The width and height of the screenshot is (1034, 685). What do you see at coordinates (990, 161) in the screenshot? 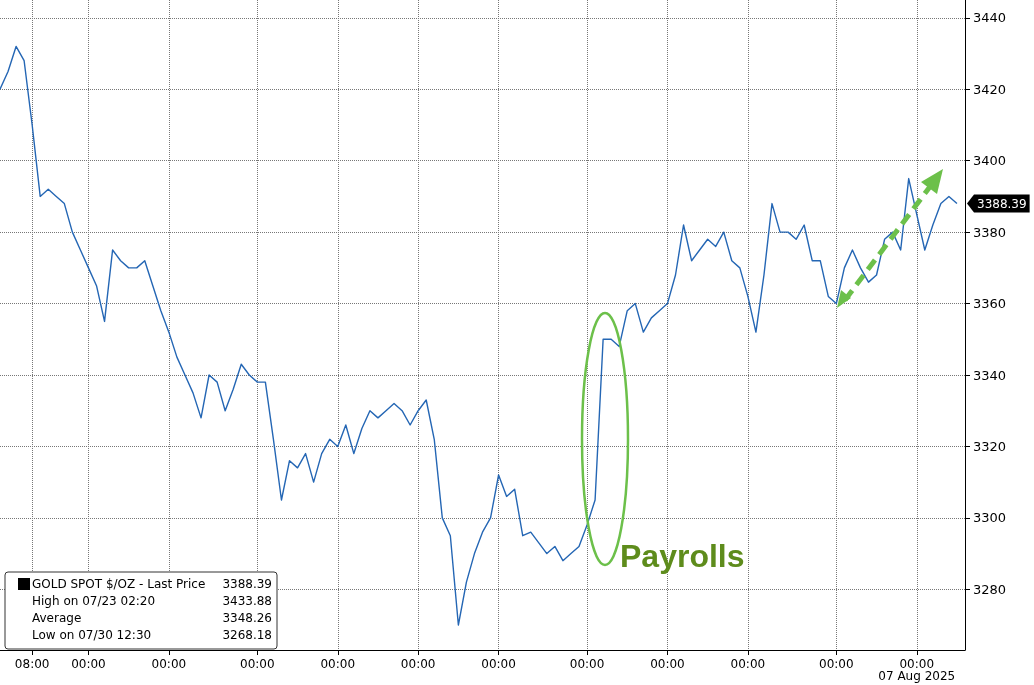
I see `y-tick-label: 3400` at bounding box center [990, 161].